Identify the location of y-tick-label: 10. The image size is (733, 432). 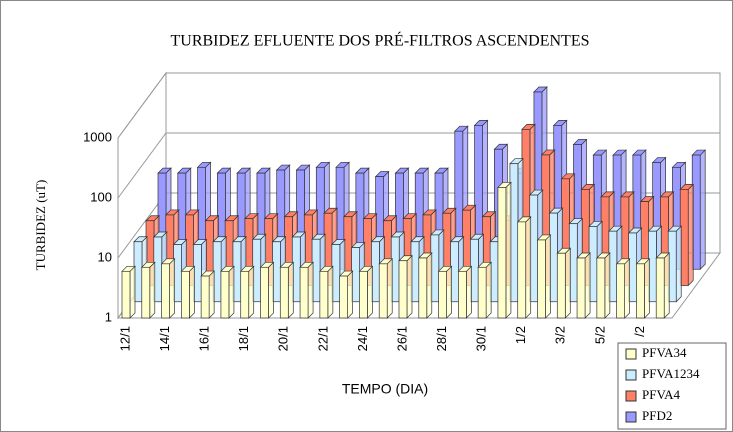
(105, 256).